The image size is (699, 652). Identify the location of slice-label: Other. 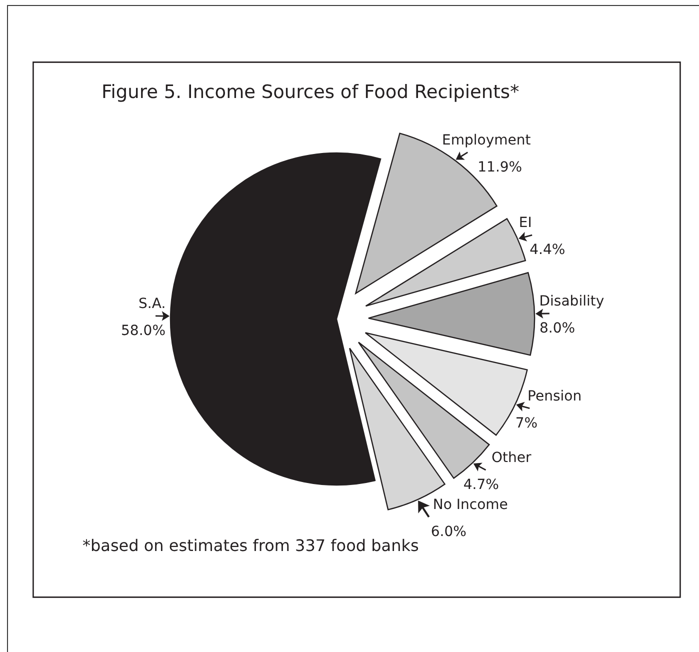
(510, 458).